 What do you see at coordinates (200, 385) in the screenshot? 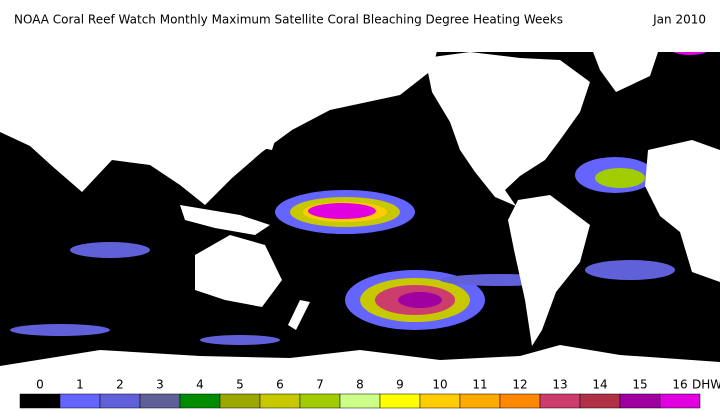
I see `level-label: 4` at bounding box center [200, 385].